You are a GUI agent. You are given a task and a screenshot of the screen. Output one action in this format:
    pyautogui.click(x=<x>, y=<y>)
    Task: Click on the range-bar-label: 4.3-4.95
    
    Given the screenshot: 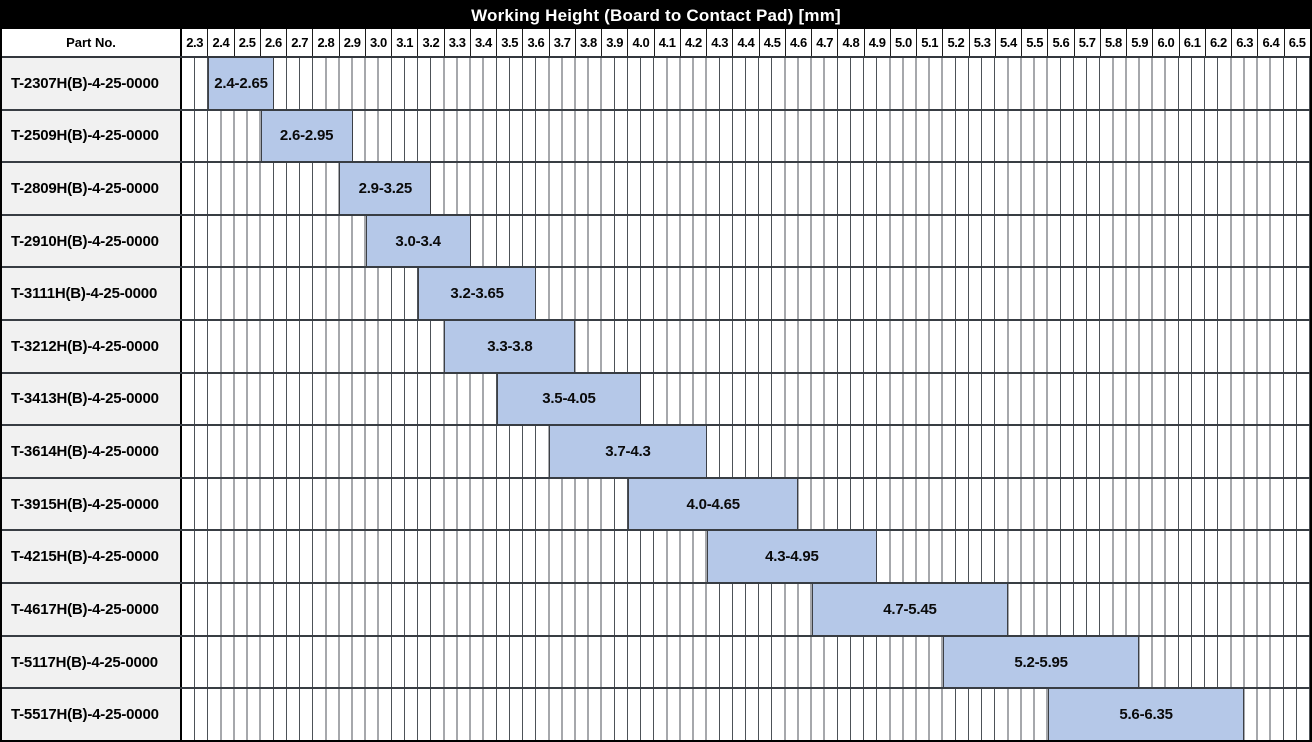 What is the action you would take?
    pyautogui.click(x=792, y=557)
    